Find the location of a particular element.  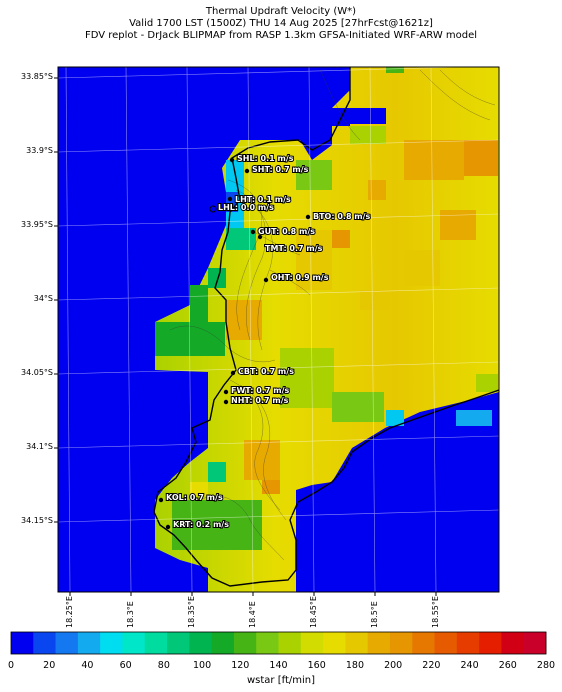

lon-label: 18.25°E is located at coordinates (69, 612).